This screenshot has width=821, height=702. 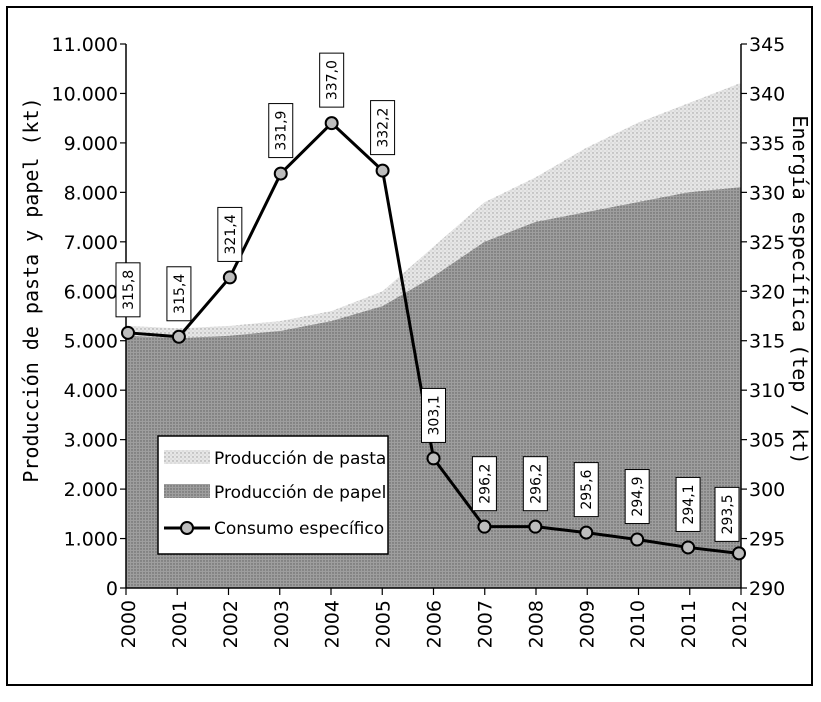 I want to click on y-right-tick-label: 340, so click(x=767, y=94).